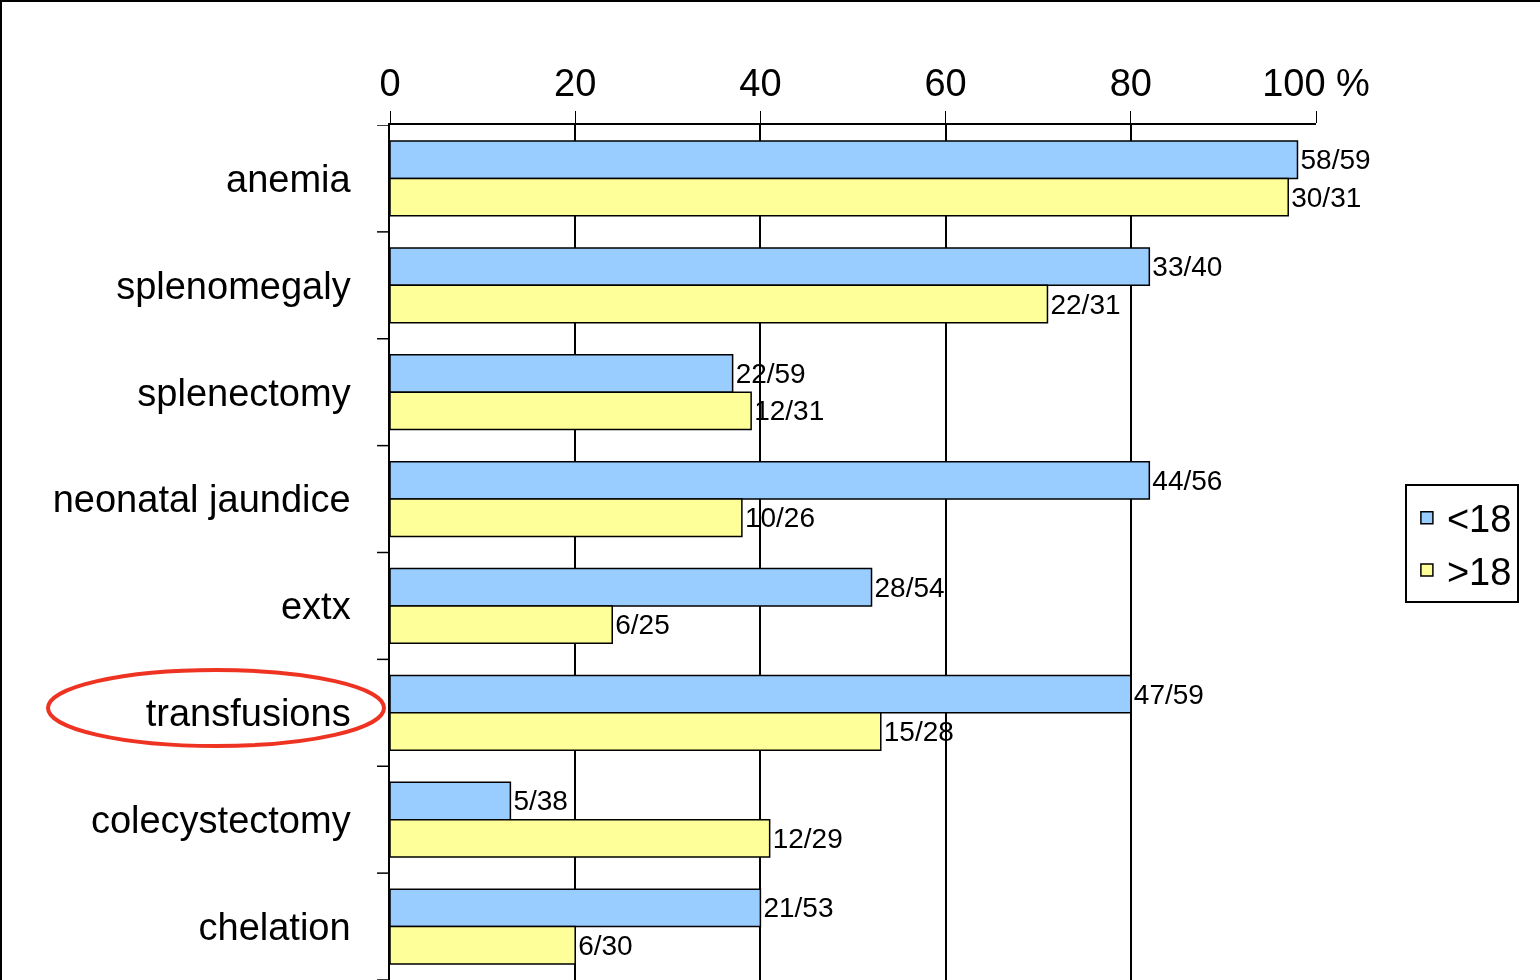 The width and height of the screenshot is (1540, 980). Describe the element at coordinates (274, 926) in the screenshot. I see `y-tick-label: chelation` at that location.